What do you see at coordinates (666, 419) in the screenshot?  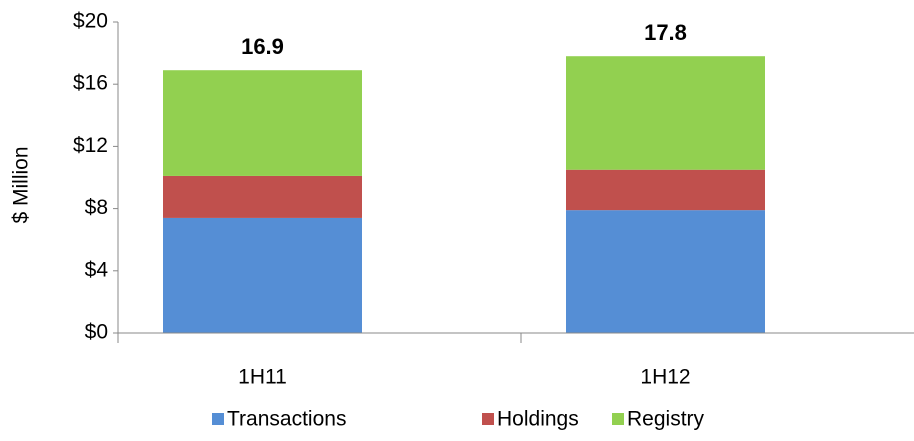 I see `legend-label: Registry` at bounding box center [666, 419].